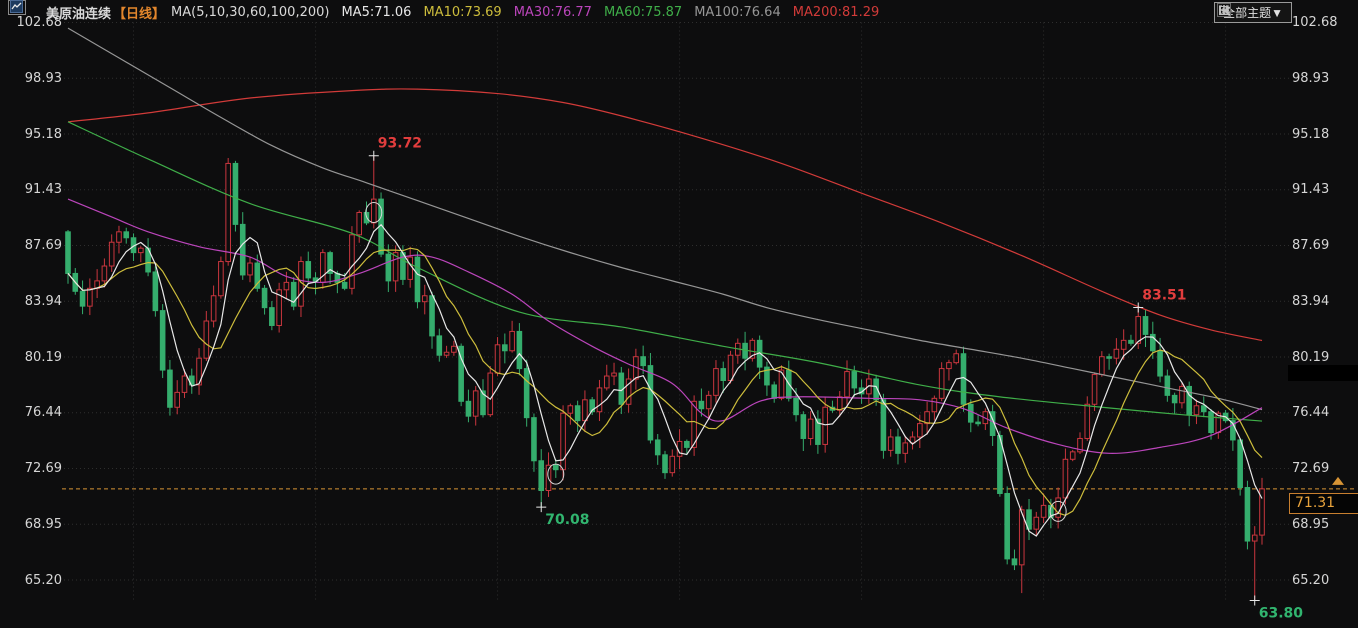 The height and width of the screenshot is (628, 1358). What do you see at coordinates (16, 6) in the screenshot?
I see `indicator-icon` at bounding box center [16, 6].